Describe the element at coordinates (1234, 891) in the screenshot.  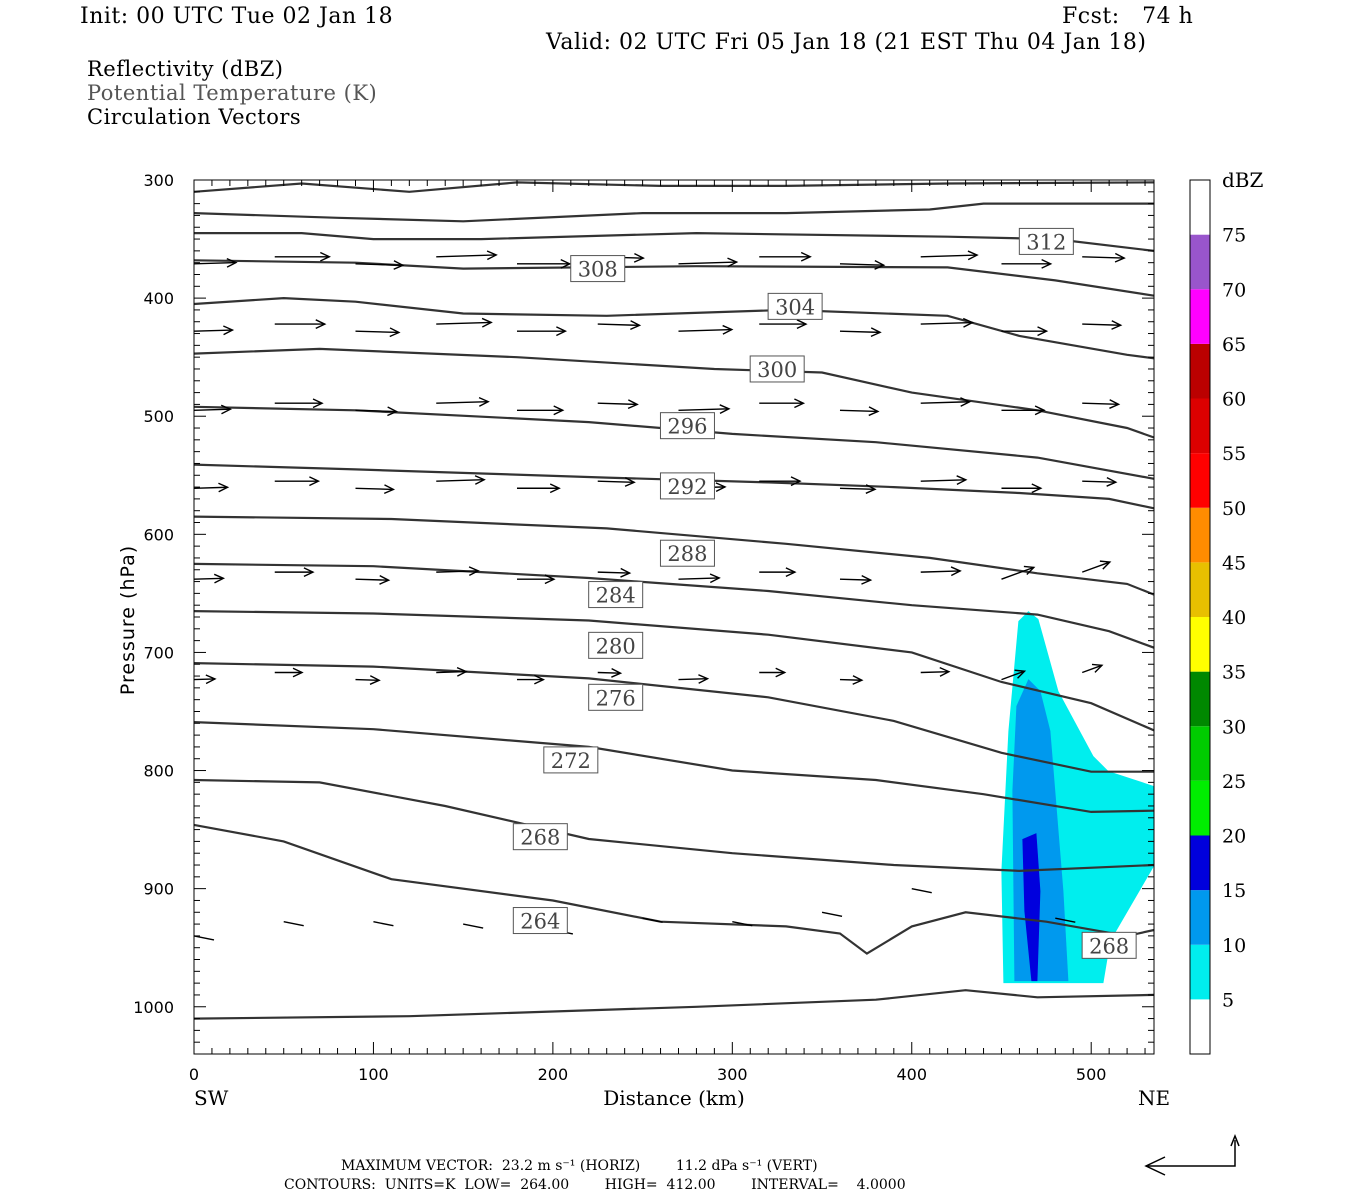
I see `colorbar-label: 15` at that location.